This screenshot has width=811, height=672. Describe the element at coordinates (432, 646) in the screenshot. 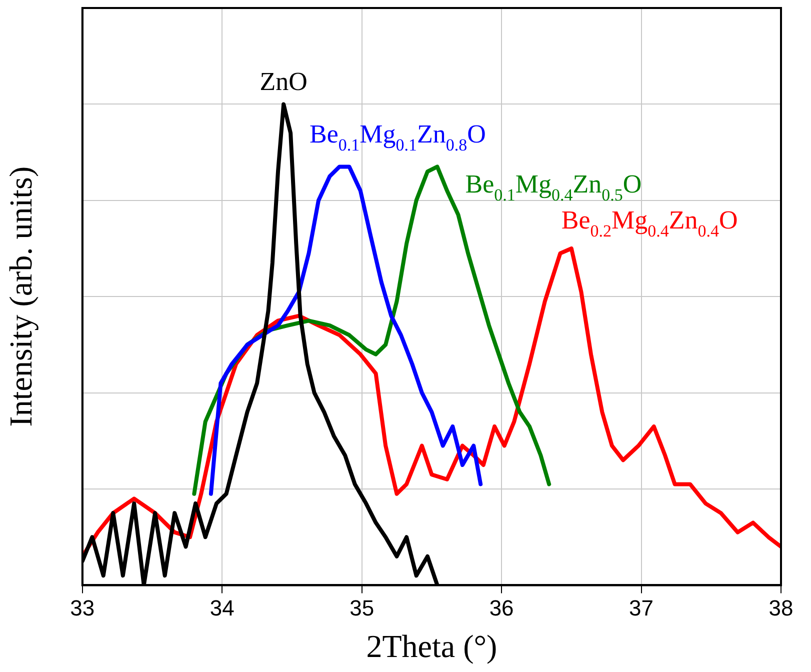

I see `x-axis-title: 2Theta (°)` at that location.